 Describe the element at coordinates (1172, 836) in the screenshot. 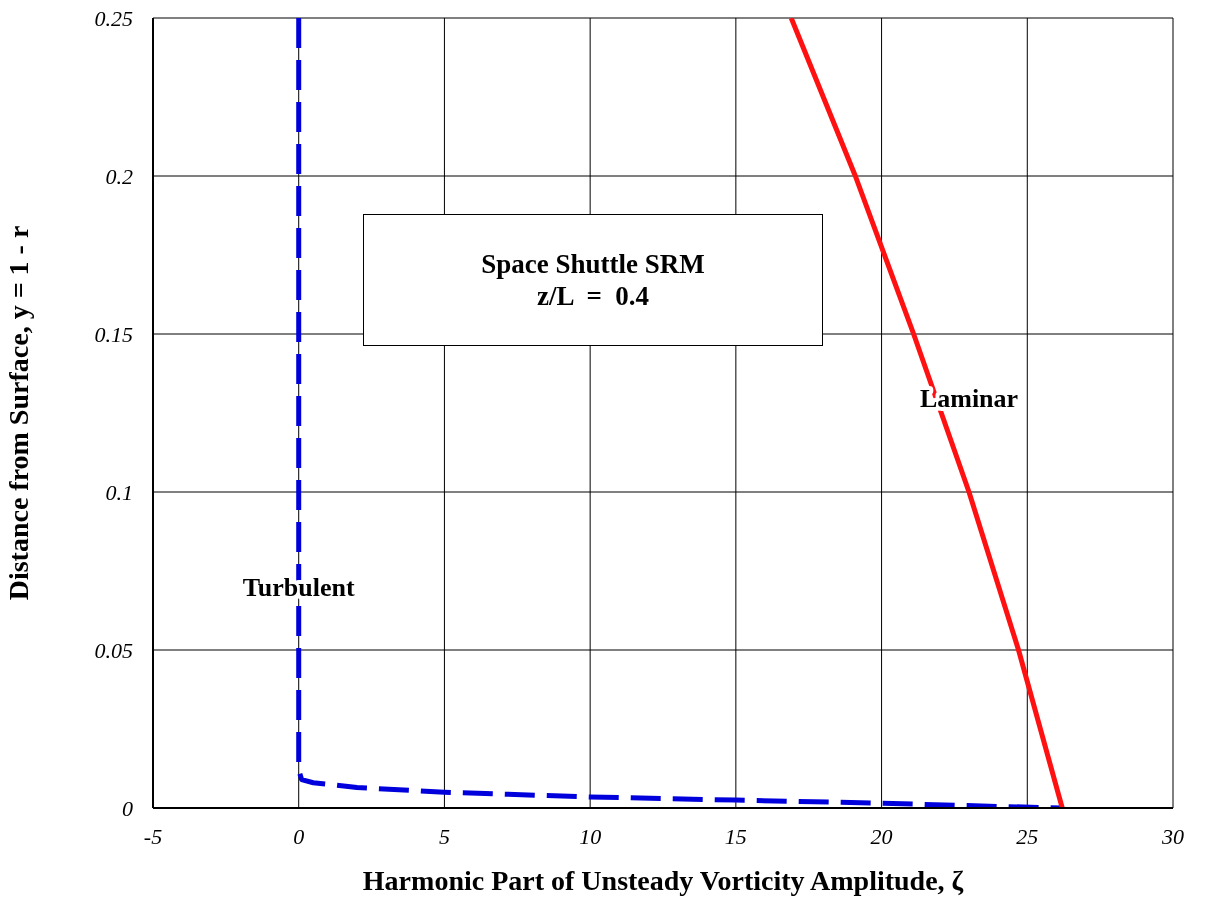

I see `x-tick-label: 30` at that location.